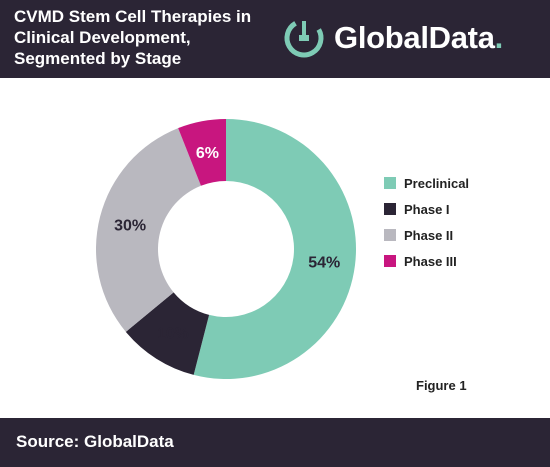 This screenshot has width=550, height=467. What do you see at coordinates (95, 441) in the screenshot?
I see `source-text: Source: GlobalData` at bounding box center [95, 441].